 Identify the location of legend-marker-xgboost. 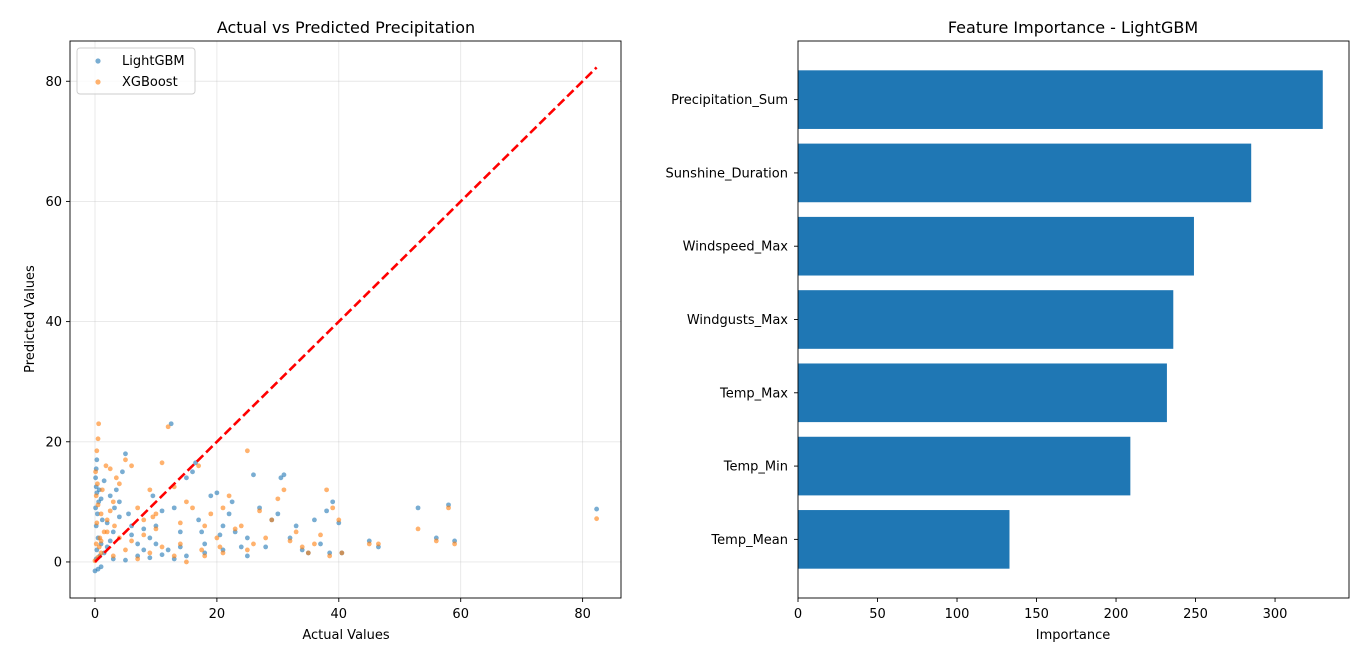
(98, 82).